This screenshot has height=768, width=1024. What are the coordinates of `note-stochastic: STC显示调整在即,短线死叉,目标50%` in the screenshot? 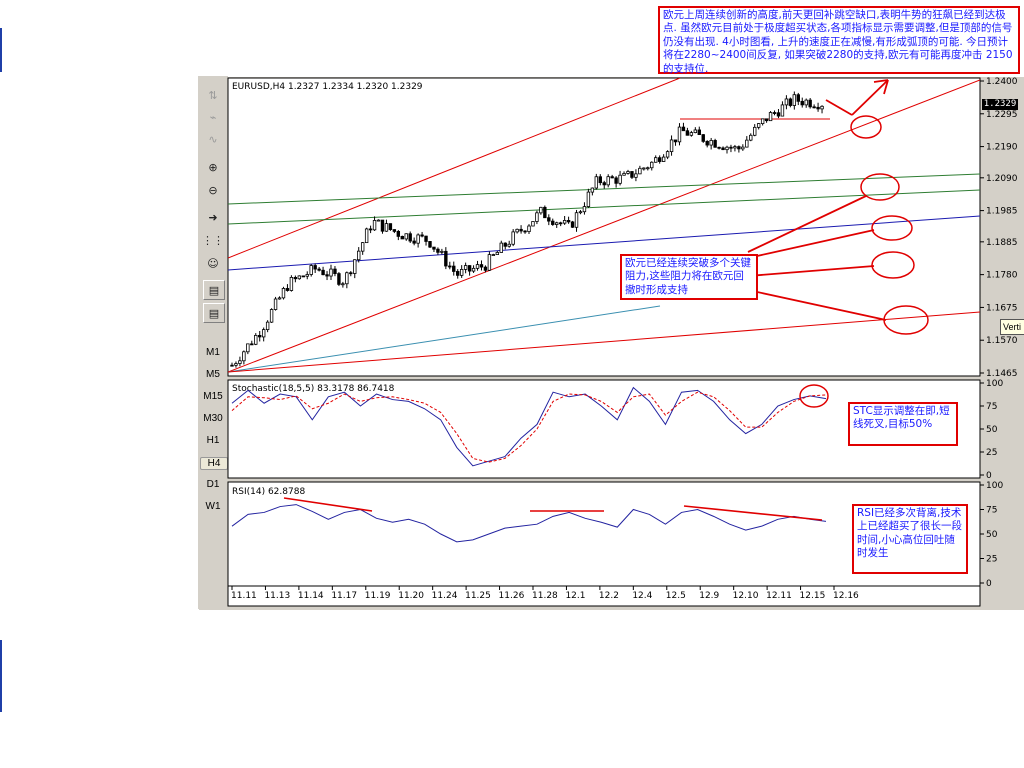 It's located at (903, 424).